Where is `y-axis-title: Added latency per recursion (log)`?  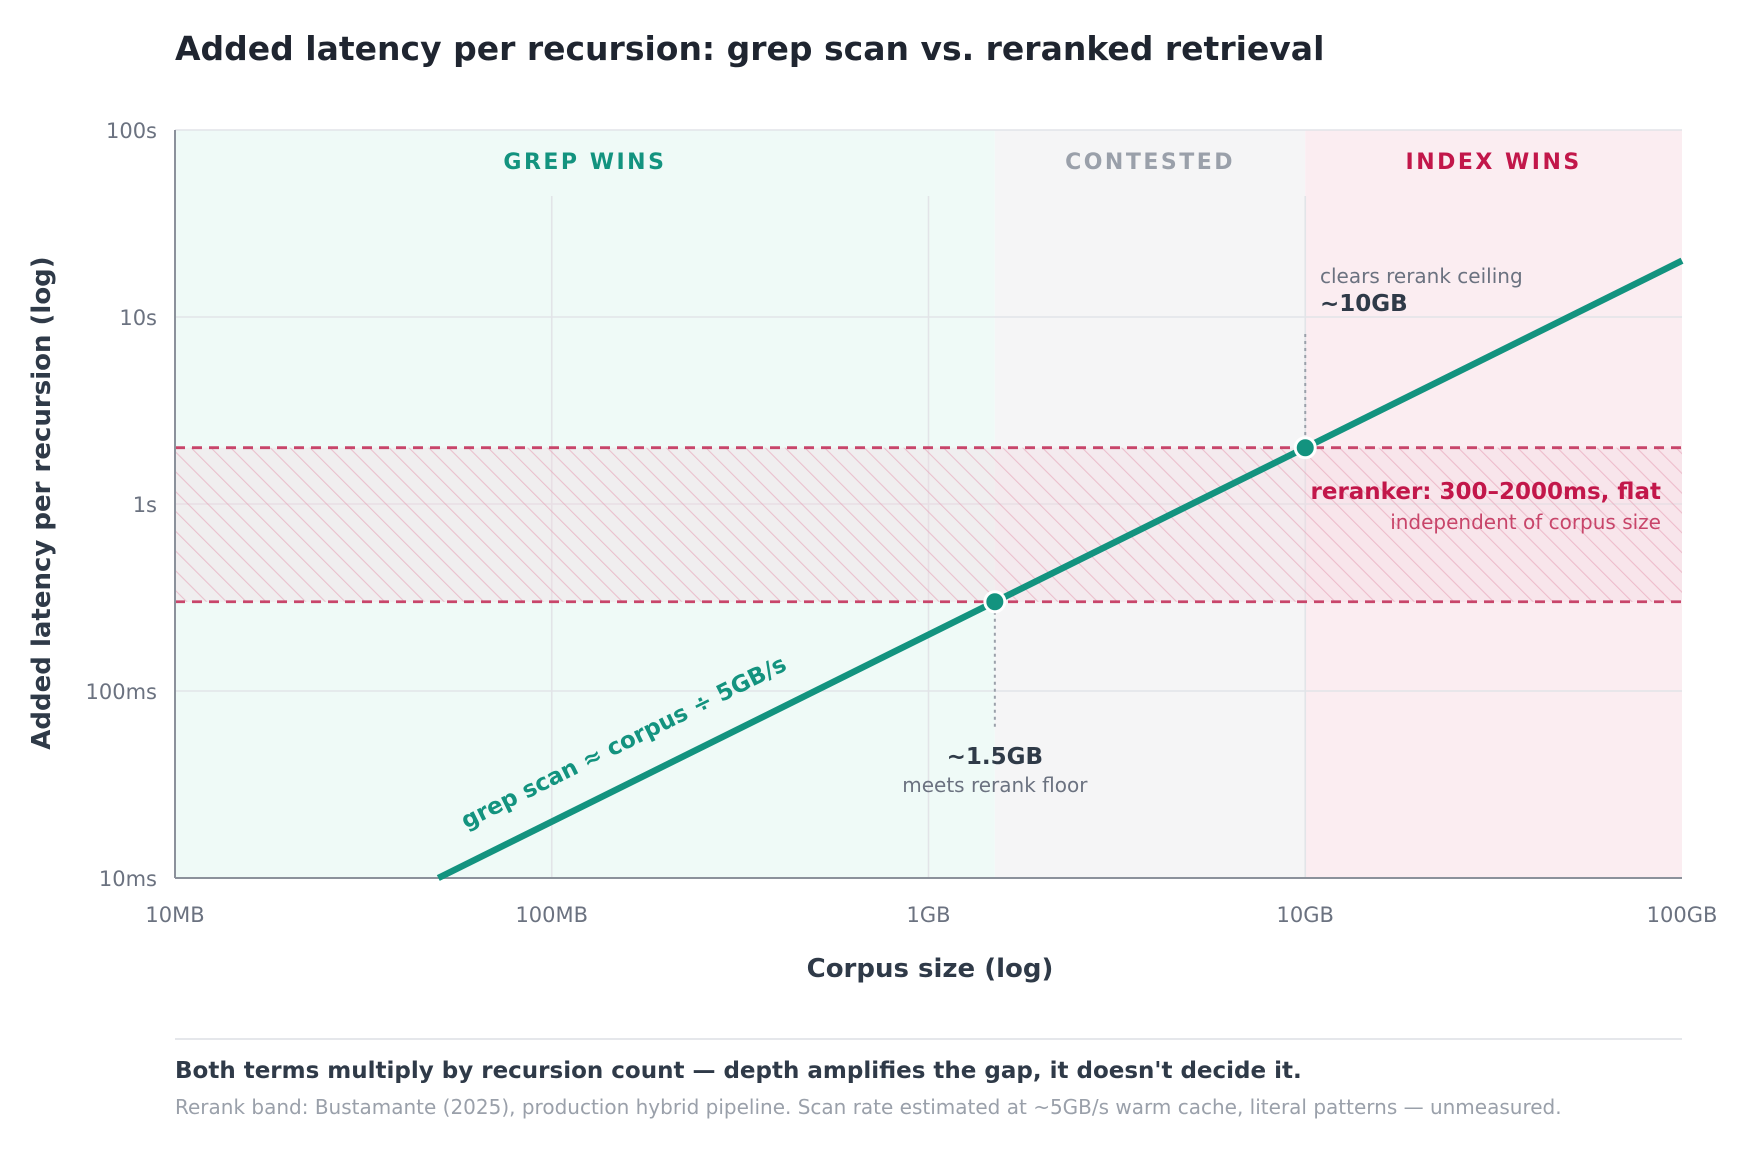
y-axis-title: Added latency per recursion (log) is located at coordinates (42, 502).